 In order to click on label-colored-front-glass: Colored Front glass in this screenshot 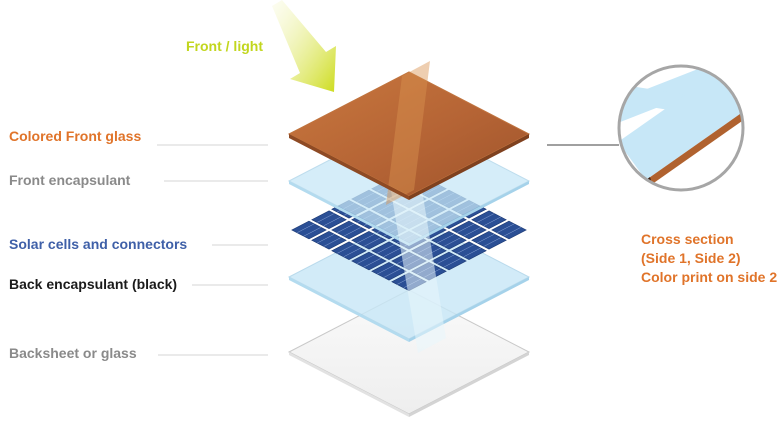, I will do `click(75, 136)`.